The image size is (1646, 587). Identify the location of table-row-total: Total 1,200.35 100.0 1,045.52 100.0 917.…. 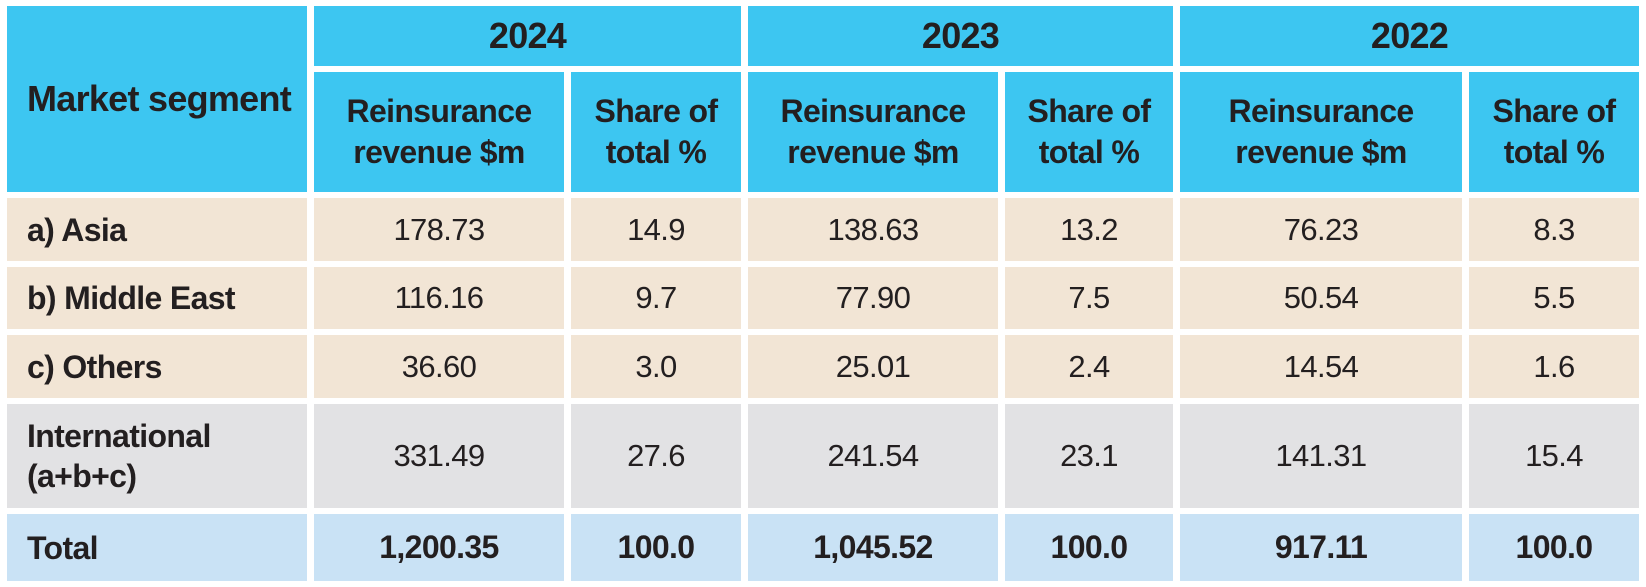
(823, 547).